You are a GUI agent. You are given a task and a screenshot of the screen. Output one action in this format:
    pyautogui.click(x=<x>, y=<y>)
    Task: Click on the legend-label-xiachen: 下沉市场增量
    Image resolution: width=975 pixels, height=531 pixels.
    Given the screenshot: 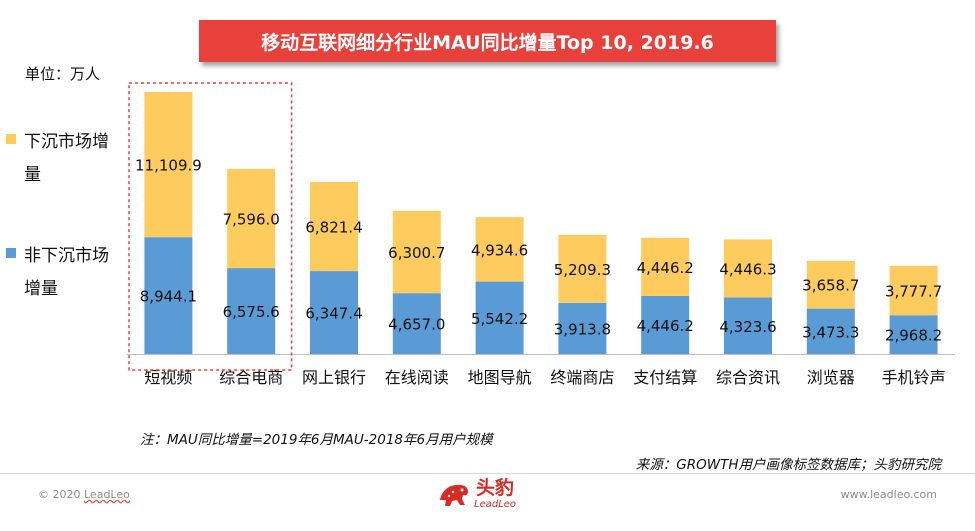 What is the action you would take?
    pyautogui.click(x=66, y=158)
    